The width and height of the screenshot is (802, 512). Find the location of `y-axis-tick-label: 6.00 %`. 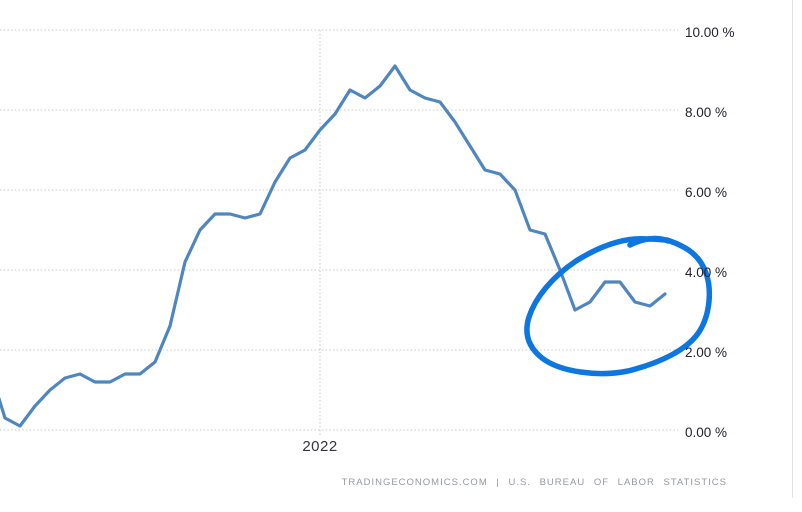

y-axis-tick-label: 6.00 % is located at coordinates (706, 192).